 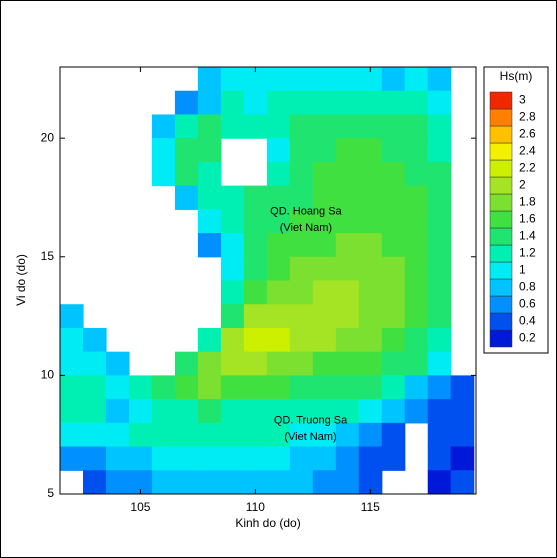 What do you see at coordinates (527, 117) in the screenshot?
I see `colorbar-label: 2.8` at bounding box center [527, 117].